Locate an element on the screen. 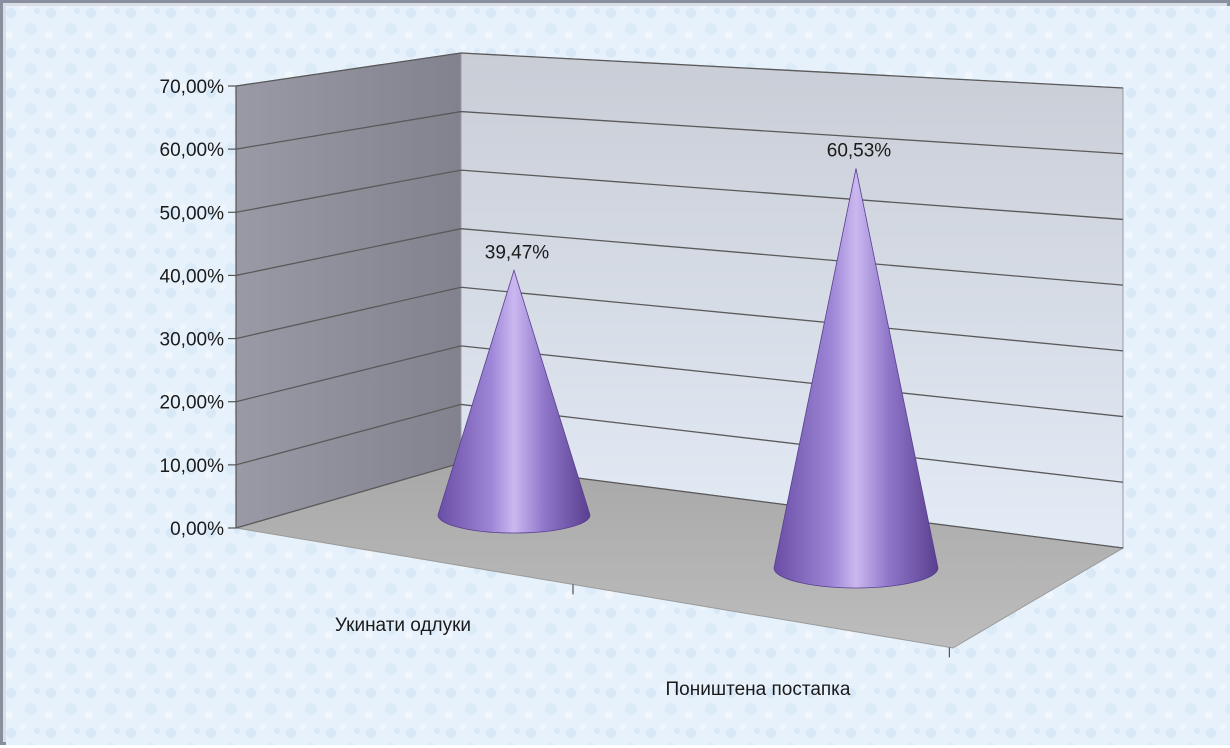  data-label: 60,53% is located at coordinates (859, 151).